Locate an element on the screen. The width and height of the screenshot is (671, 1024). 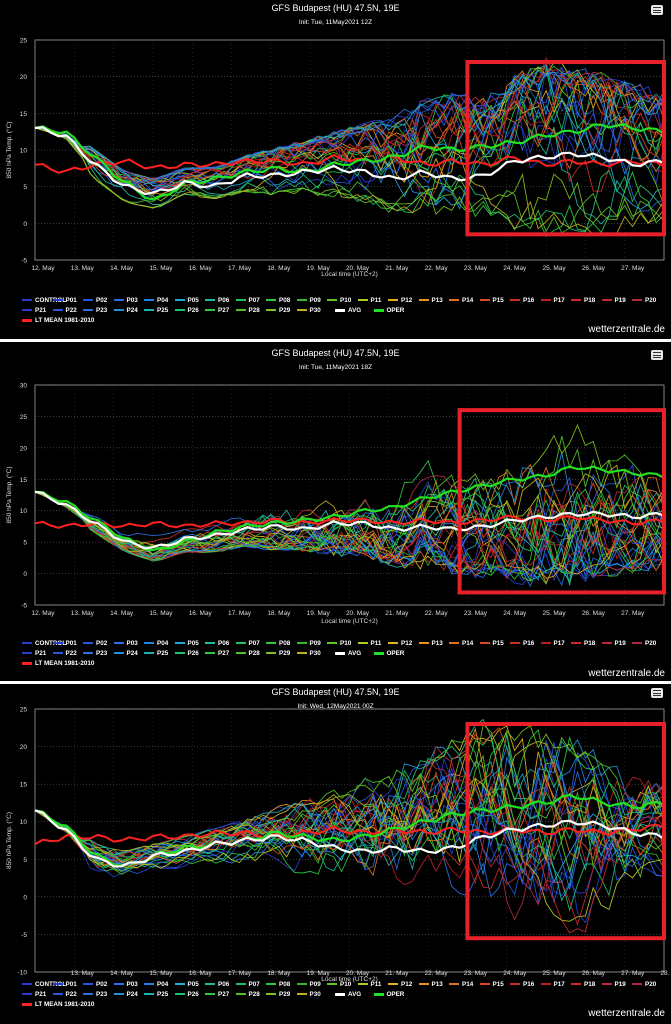
legend-label: P07 is located at coordinates (254, 643).